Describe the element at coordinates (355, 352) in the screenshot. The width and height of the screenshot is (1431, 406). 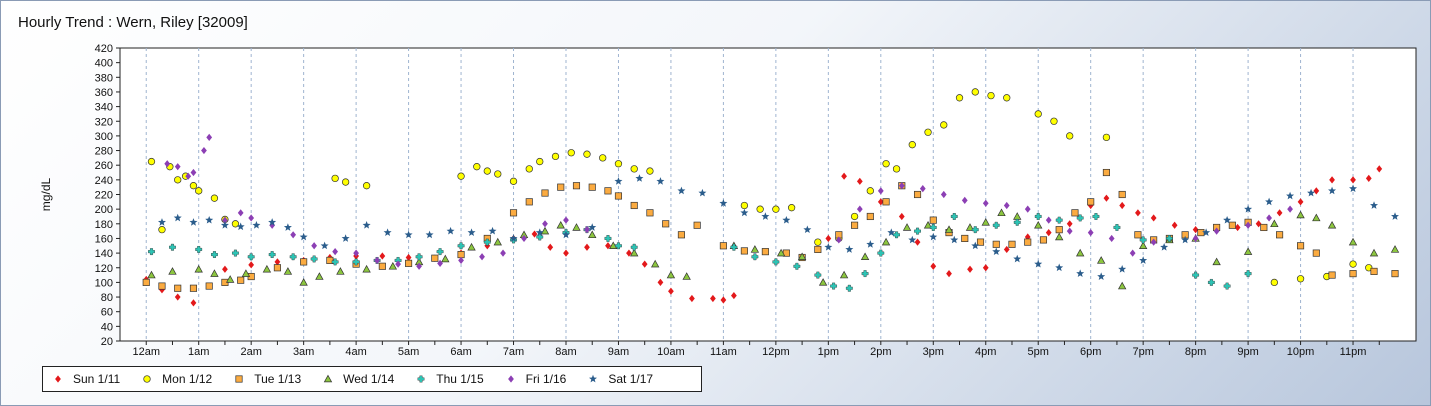
I see `x-tick-label: 4am` at that location.